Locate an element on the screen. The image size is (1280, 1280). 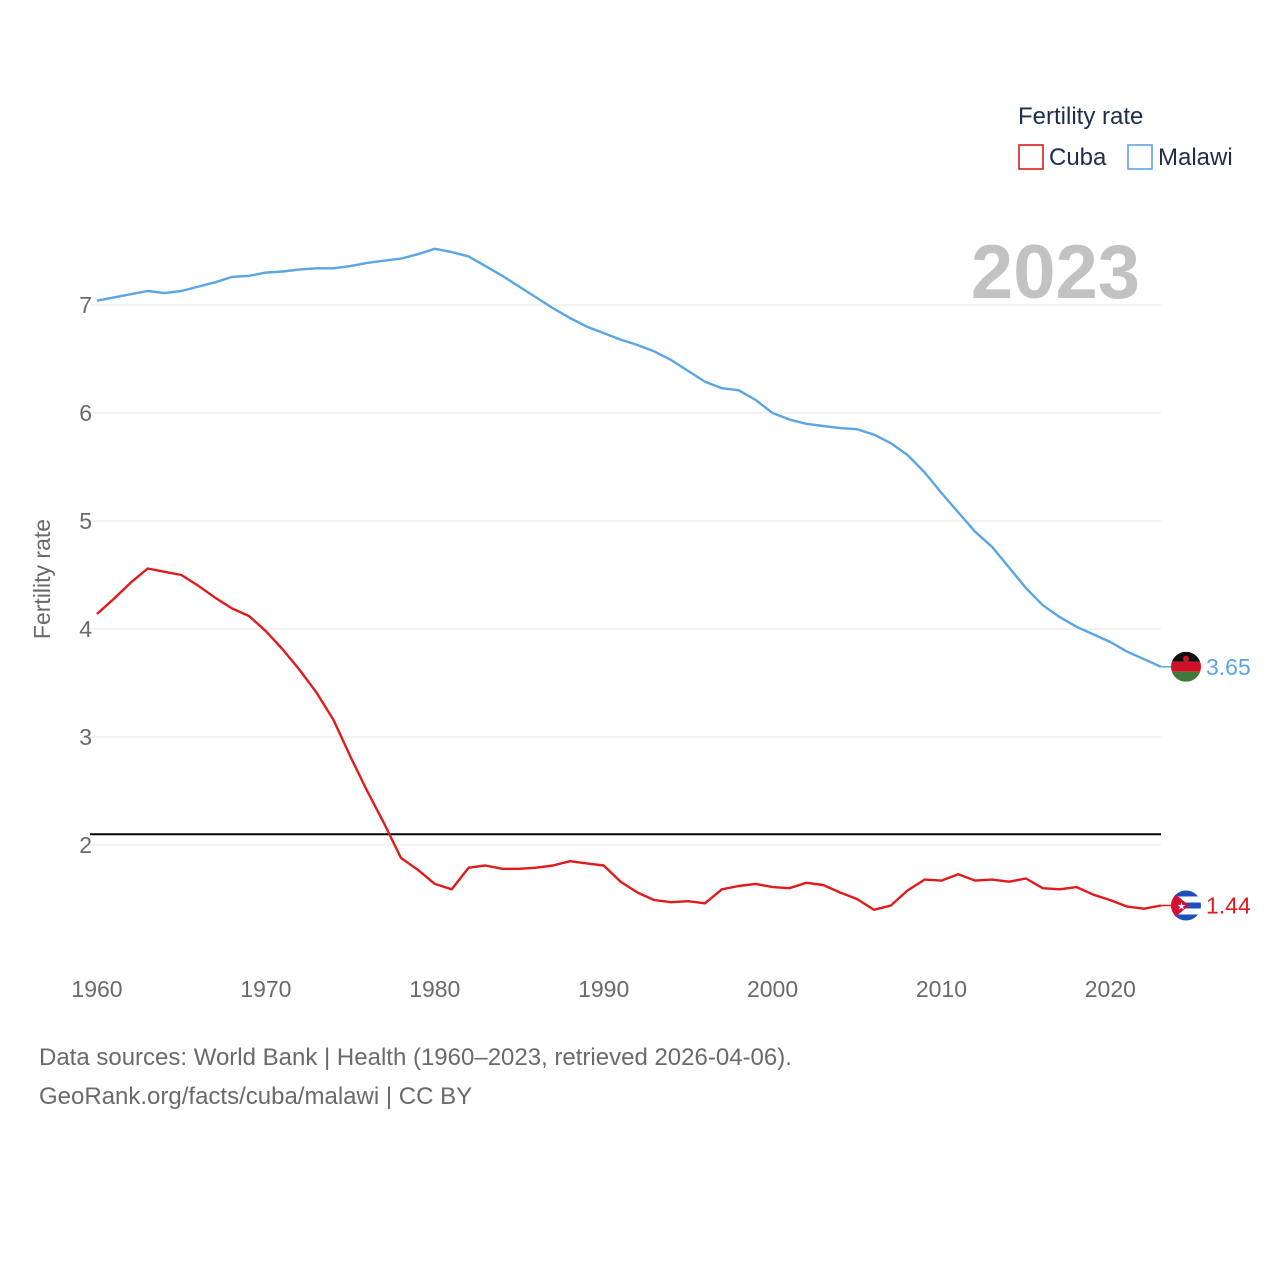
y-tick-label-7: 7 is located at coordinates (85, 305).